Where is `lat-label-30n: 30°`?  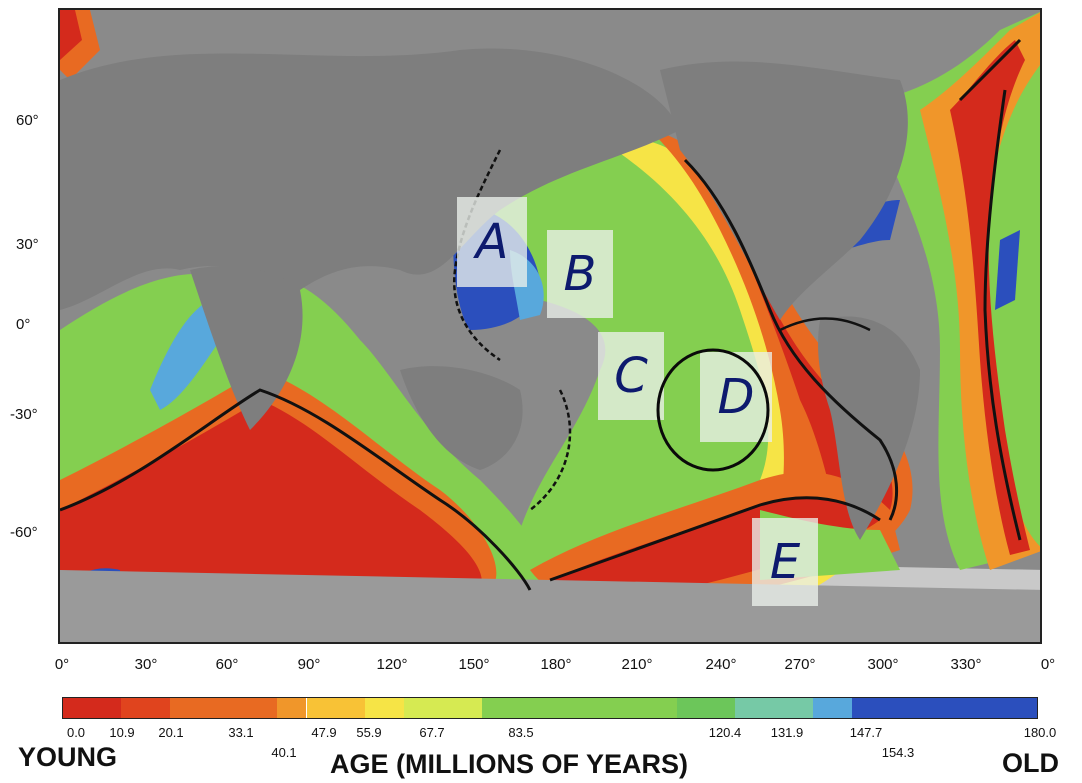 lat-label-30n: 30° is located at coordinates (27, 244).